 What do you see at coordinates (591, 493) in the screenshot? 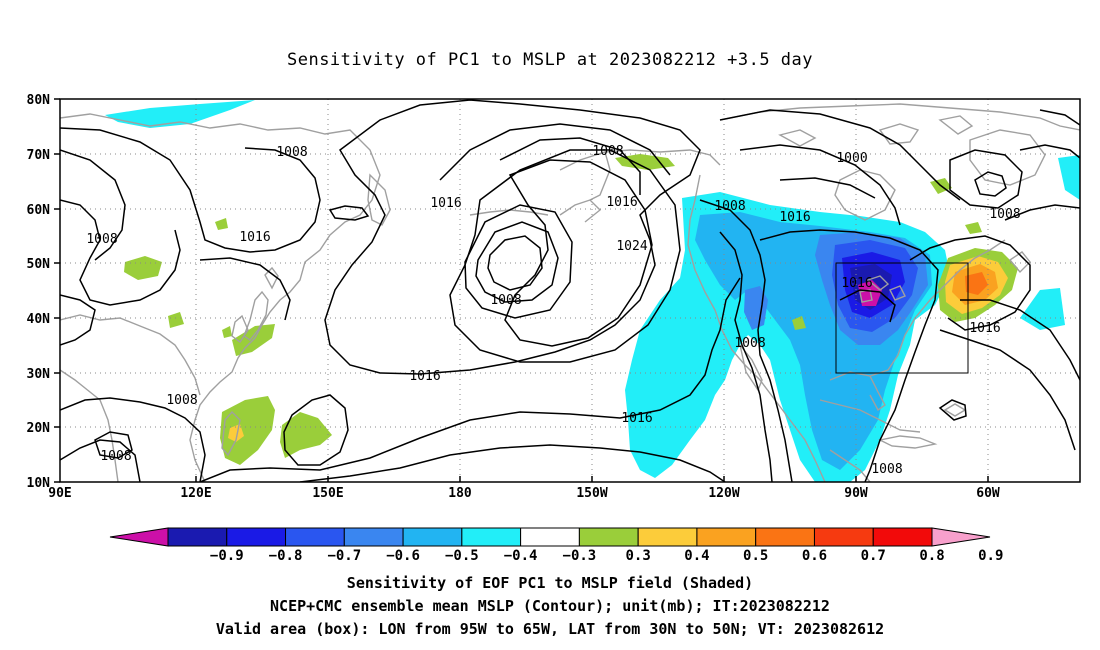
I see `lon-label: 150W` at bounding box center [591, 493].